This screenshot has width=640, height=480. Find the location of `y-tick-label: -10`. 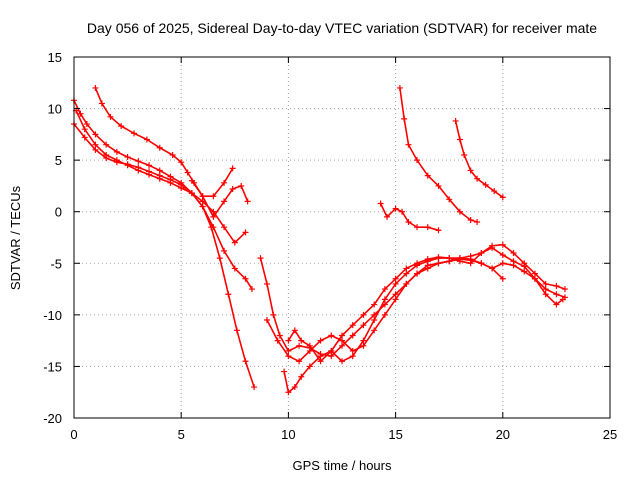

y-tick-label: -10 is located at coordinates (52, 315).